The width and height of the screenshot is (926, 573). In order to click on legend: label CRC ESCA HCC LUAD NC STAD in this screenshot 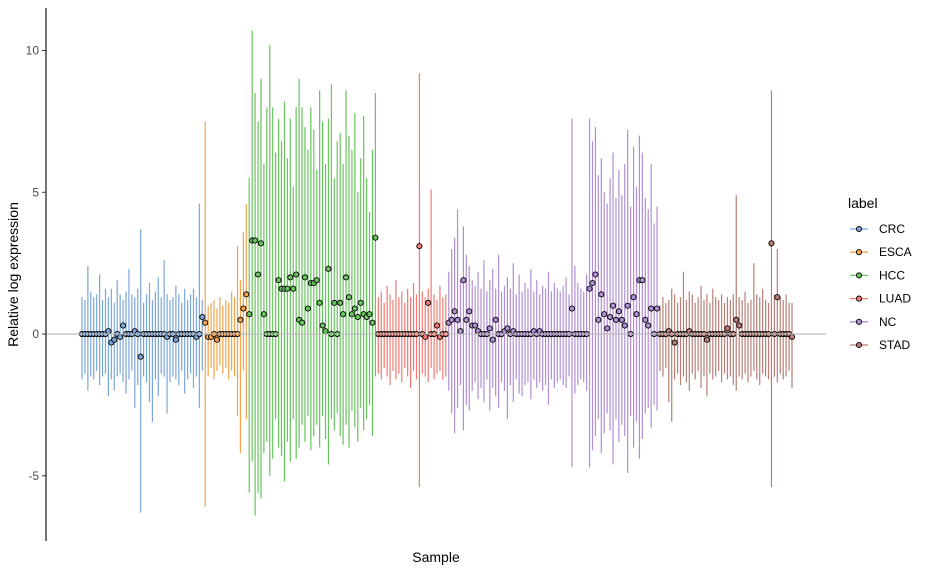, I will do `click(880, 273)`.